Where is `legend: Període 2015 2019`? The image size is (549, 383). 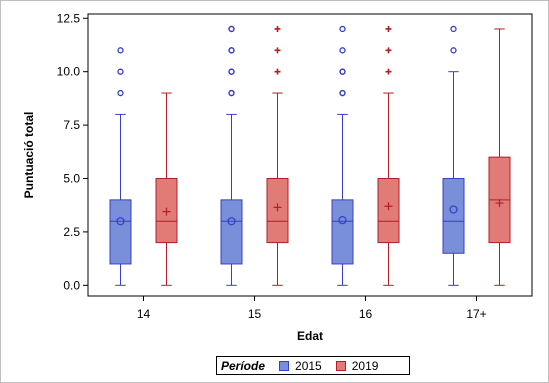
legend: Període 2015 2019 is located at coordinates (313, 365).